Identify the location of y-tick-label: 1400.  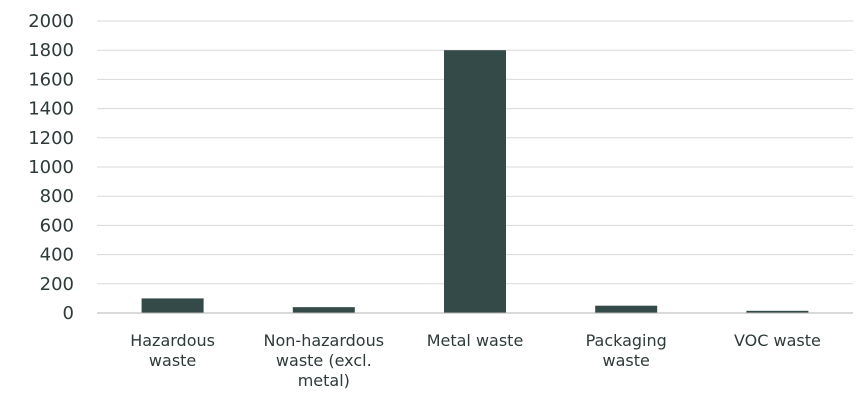
(51, 109).